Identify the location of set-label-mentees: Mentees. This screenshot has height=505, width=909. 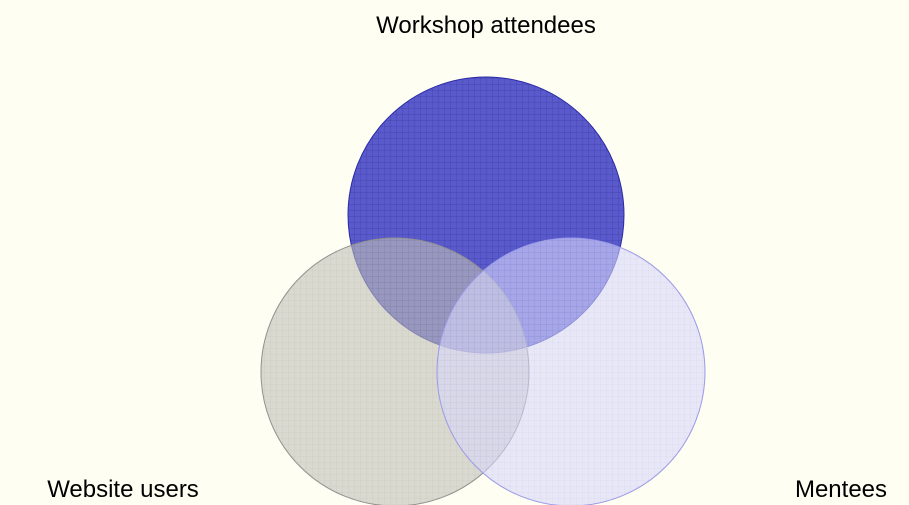
(841, 489).